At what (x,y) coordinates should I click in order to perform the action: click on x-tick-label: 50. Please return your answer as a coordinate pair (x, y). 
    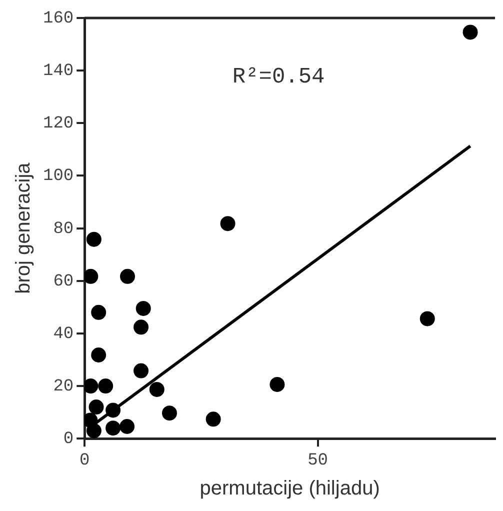
    Looking at the image, I should click on (318, 460).